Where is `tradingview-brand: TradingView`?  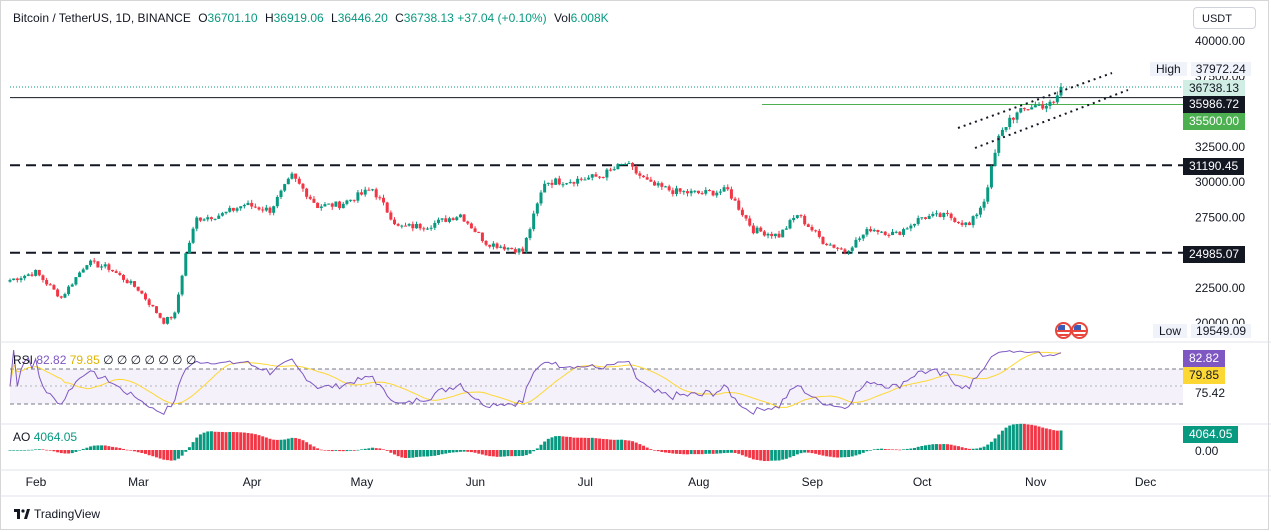 tradingview-brand: TradingView is located at coordinates (57, 514).